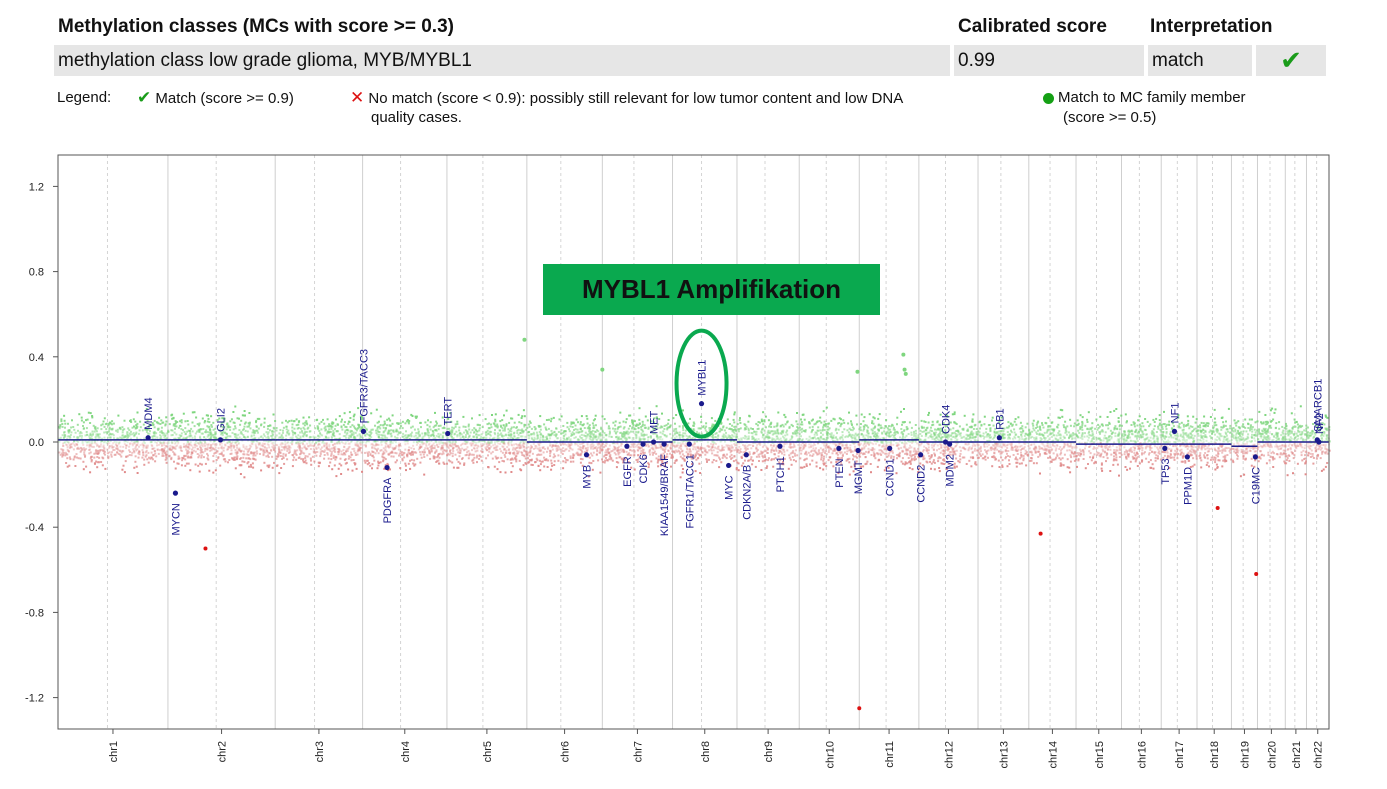  I want to click on y-tick-label: 0.0, so click(36, 443).